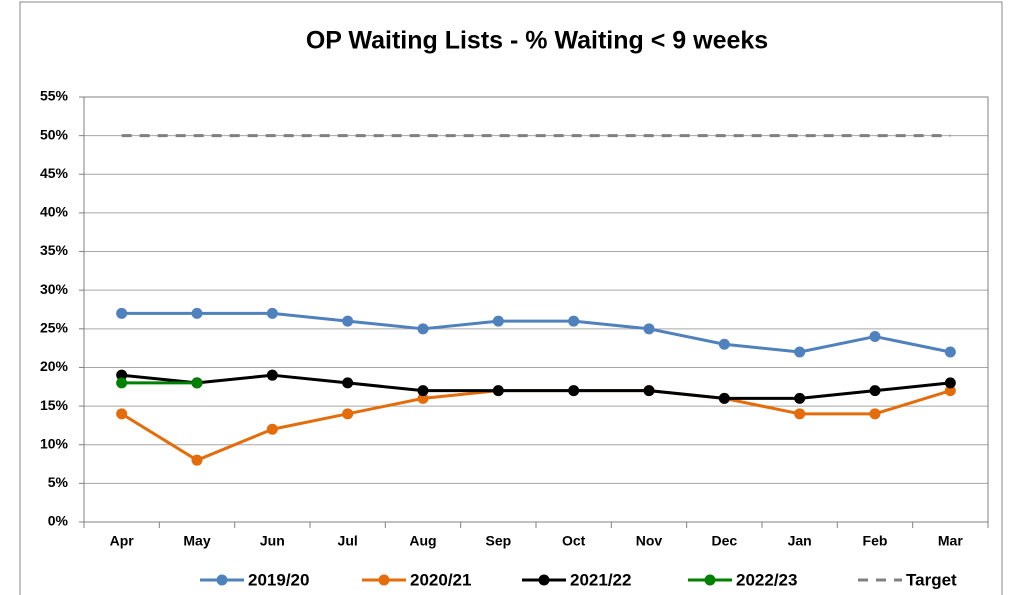 The width and height of the screenshot is (1014, 595). I want to click on y-tick-label: 55%, so click(54, 96).